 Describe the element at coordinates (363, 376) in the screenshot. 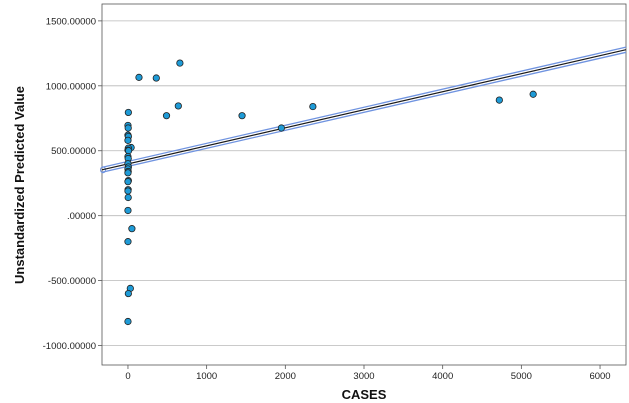

I see `x-tick-label: 3000` at that location.